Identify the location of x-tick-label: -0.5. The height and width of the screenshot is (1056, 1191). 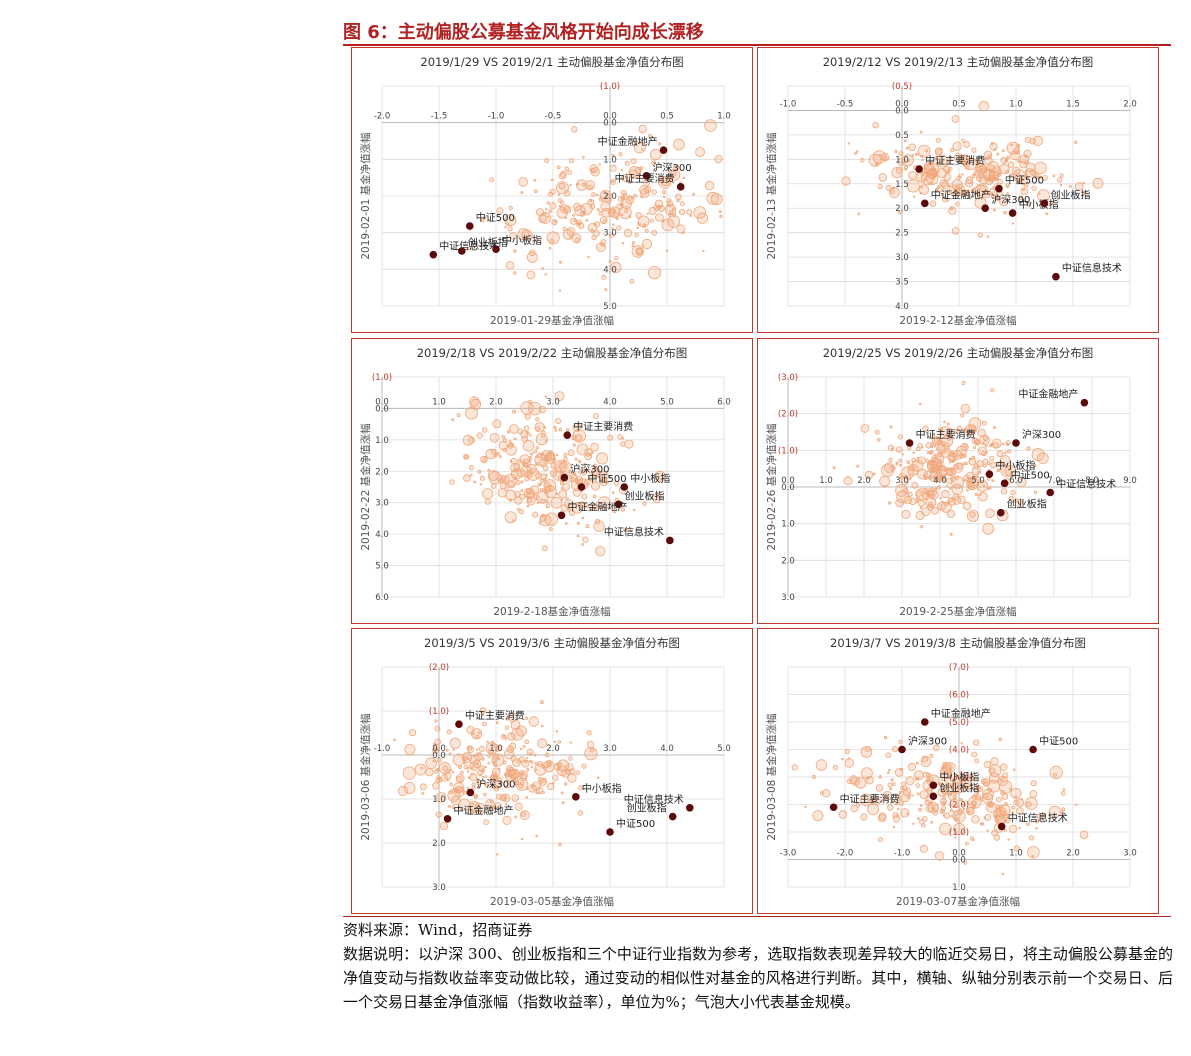
(553, 117).